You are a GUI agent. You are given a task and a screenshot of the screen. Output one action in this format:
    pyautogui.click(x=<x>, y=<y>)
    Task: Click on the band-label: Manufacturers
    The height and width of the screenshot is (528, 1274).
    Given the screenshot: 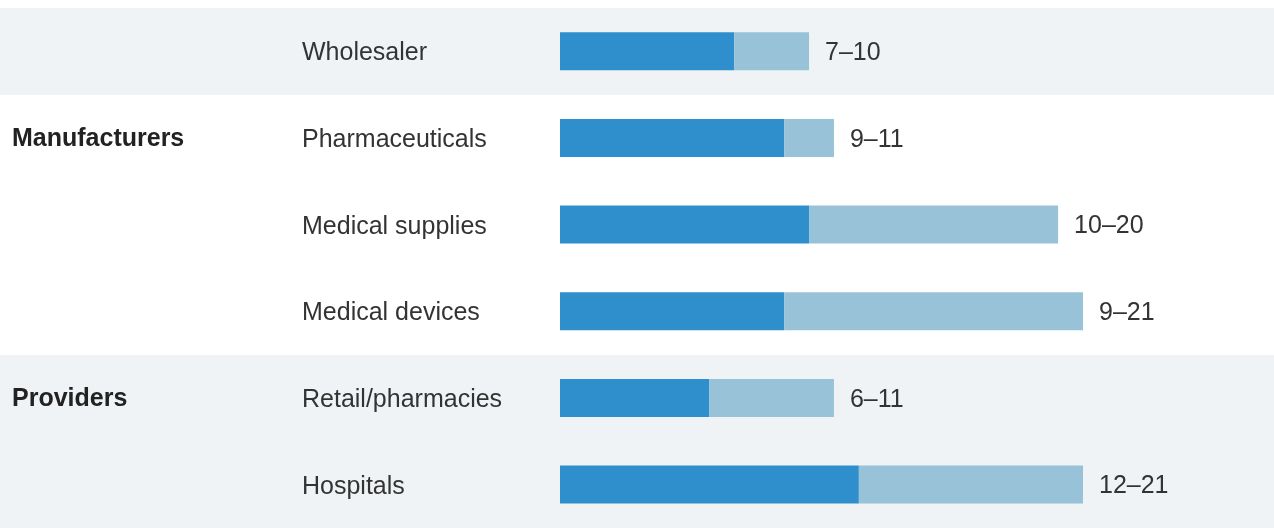 What is the action you would take?
    pyautogui.click(x=98, y=137)
    